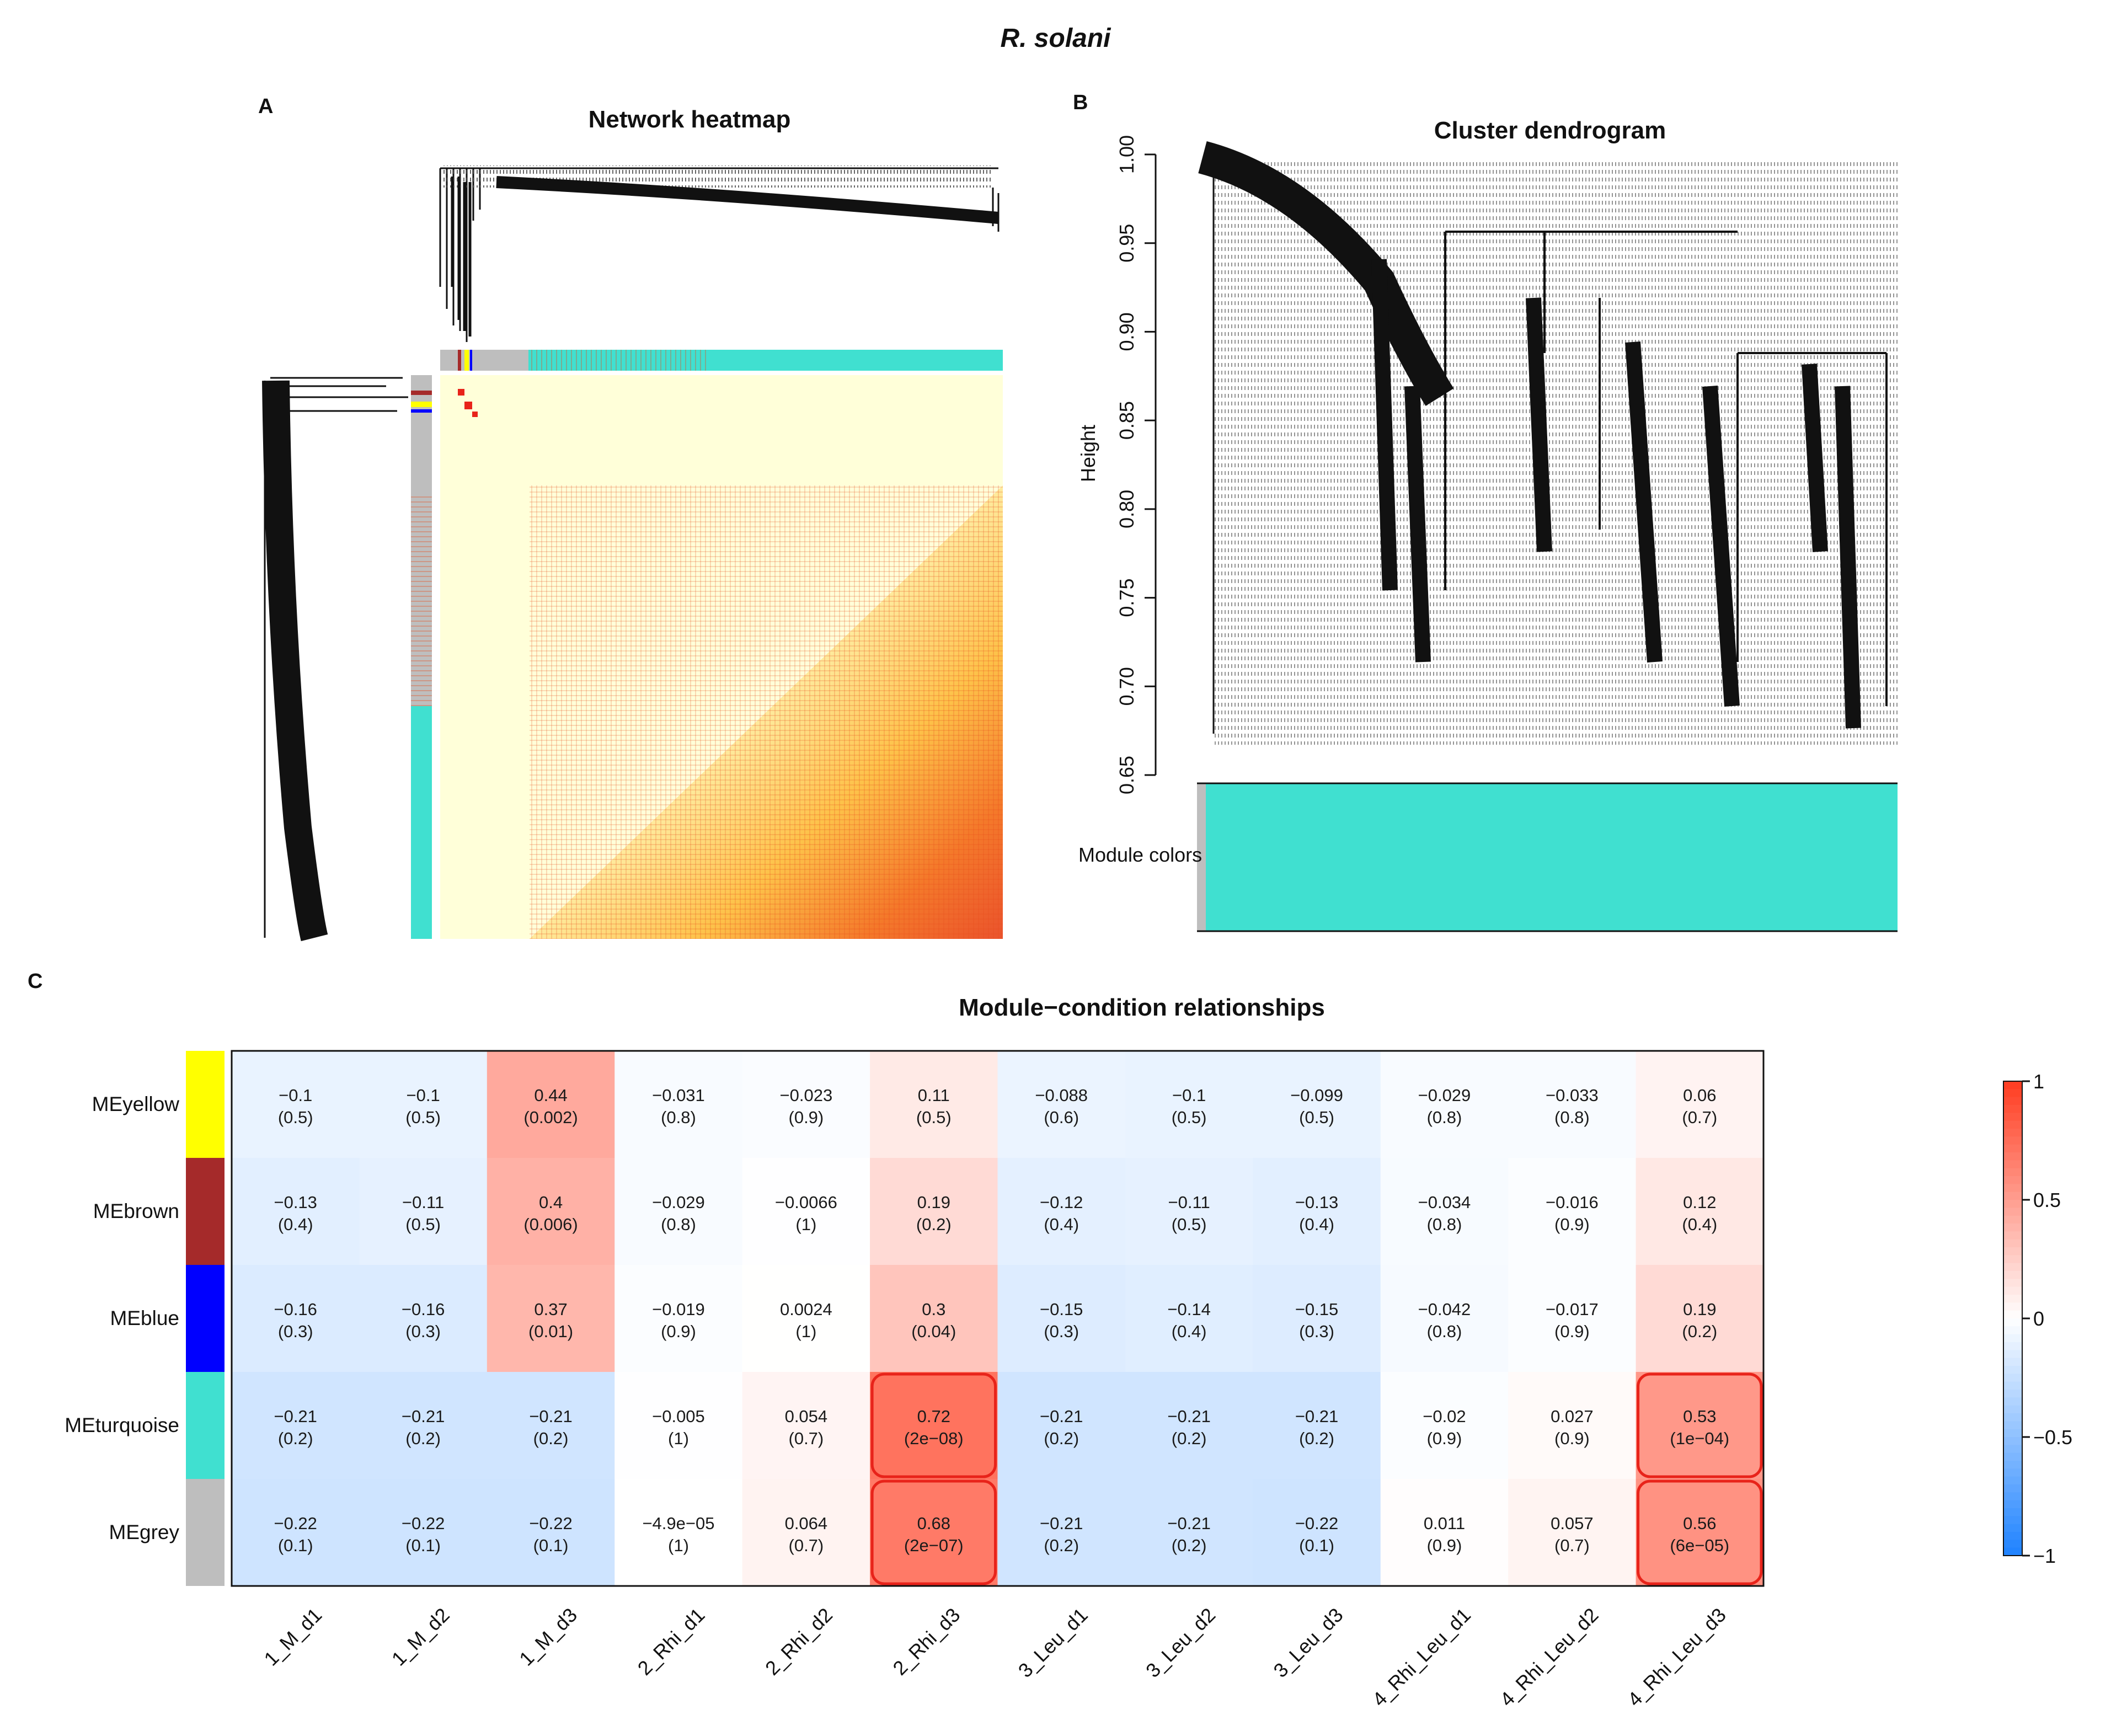 Image resolution: width=2111 pixels, height=1736 pixels. I want to click on cell-value: −0.016, so click(1572, 1202).